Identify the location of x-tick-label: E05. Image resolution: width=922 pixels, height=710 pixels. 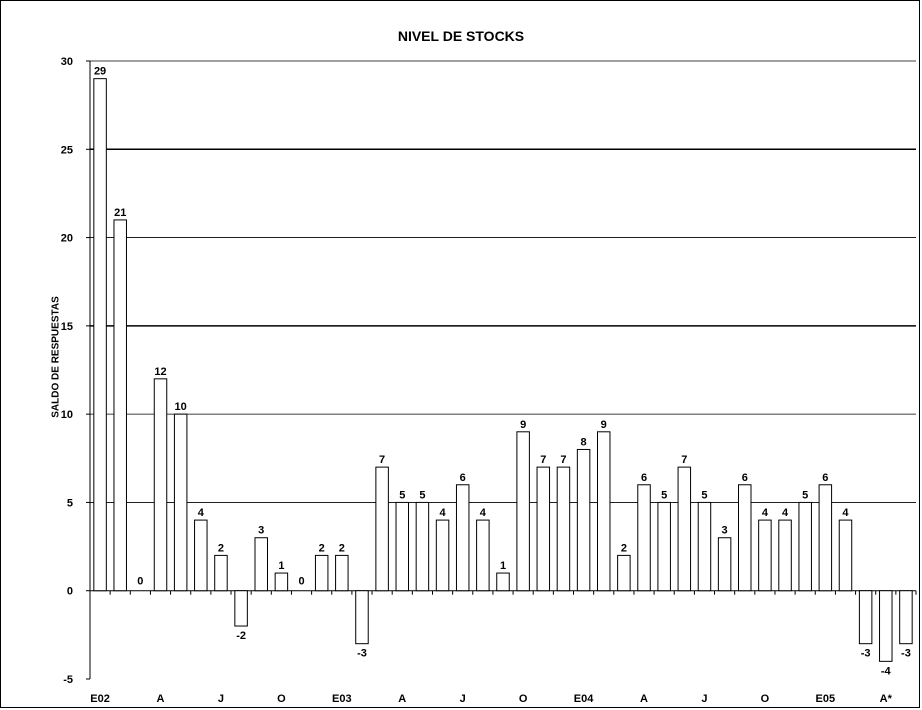
(826, 699).